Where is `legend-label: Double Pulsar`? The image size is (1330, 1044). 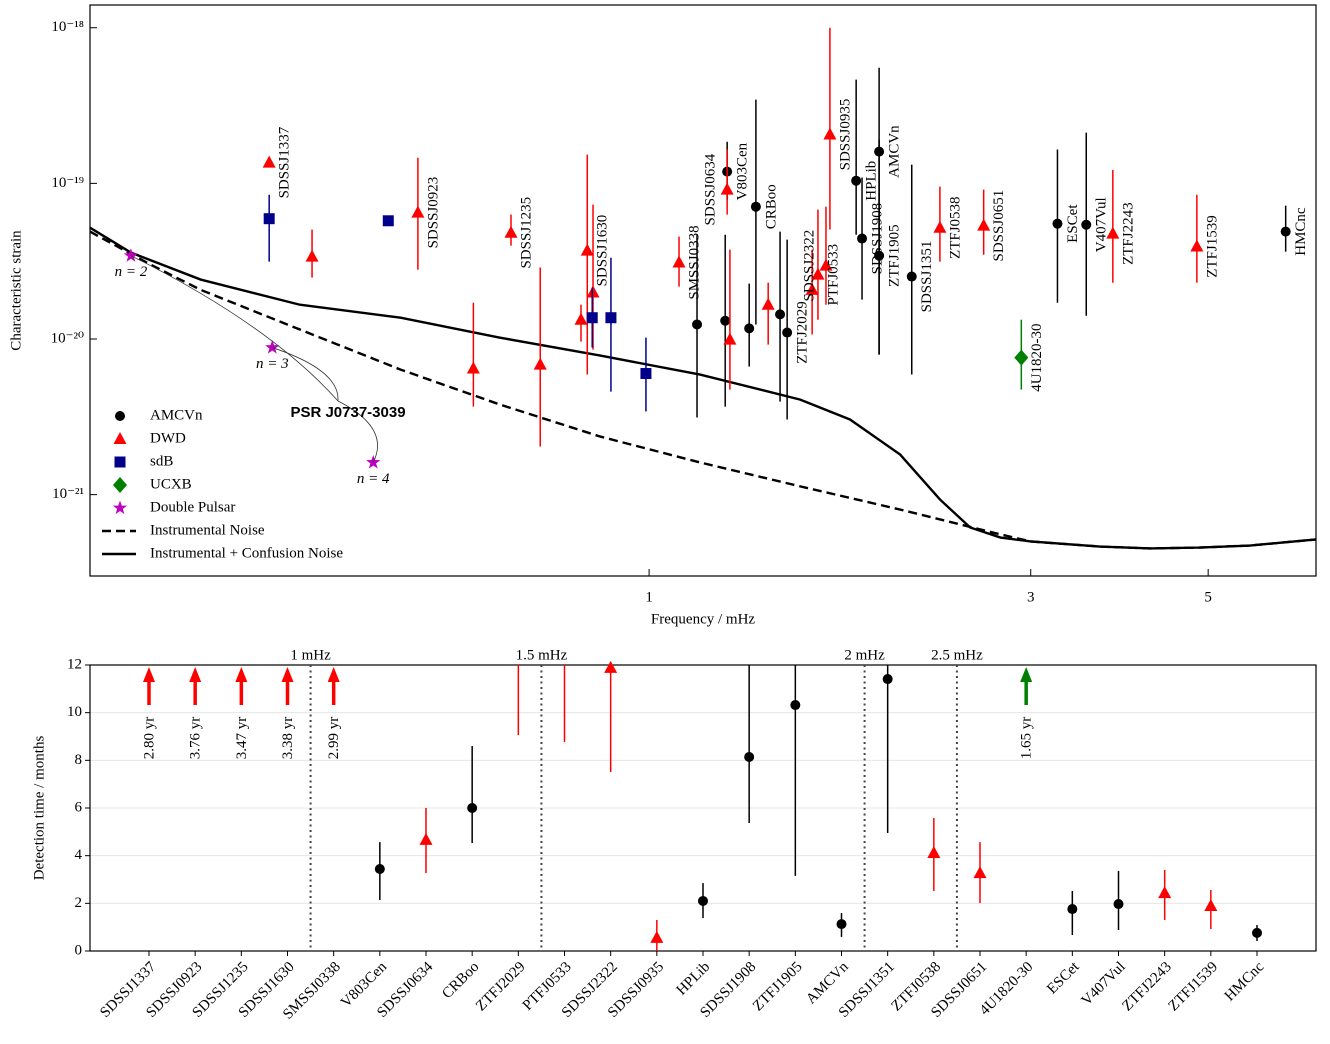 legend-label: Double Pulsar is located at coordinates (192, 507).